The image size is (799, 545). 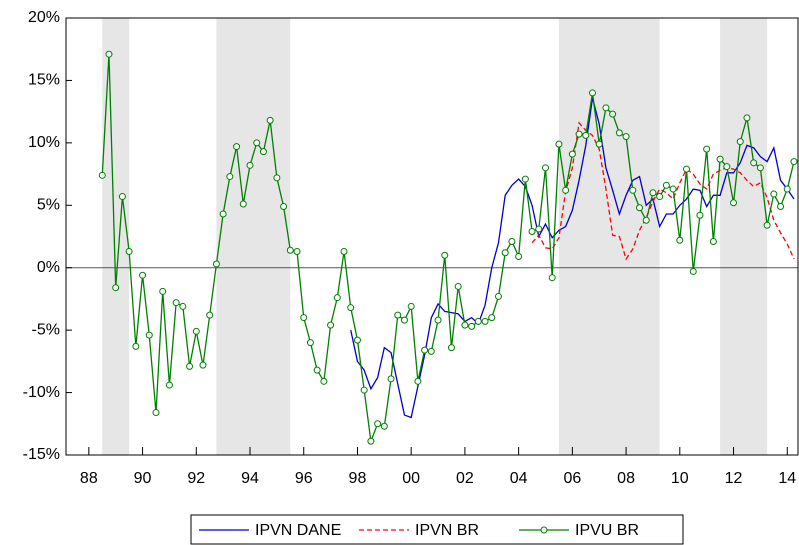 I want to click on x-tick-label: 90, so click(x=143, y=478).